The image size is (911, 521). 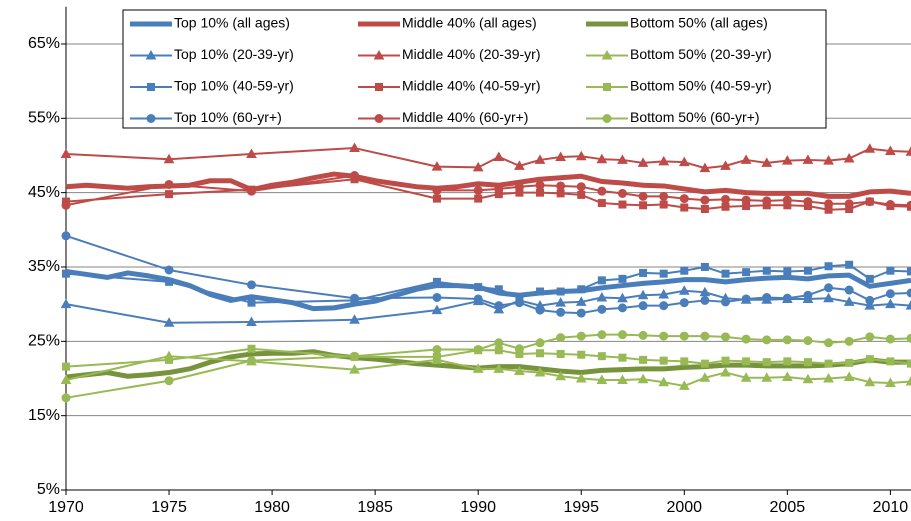 What do you see at coordinates (44, 192) in the screenshot?
I see `y-tick-label: 45%` at bounding box center [44, 192].